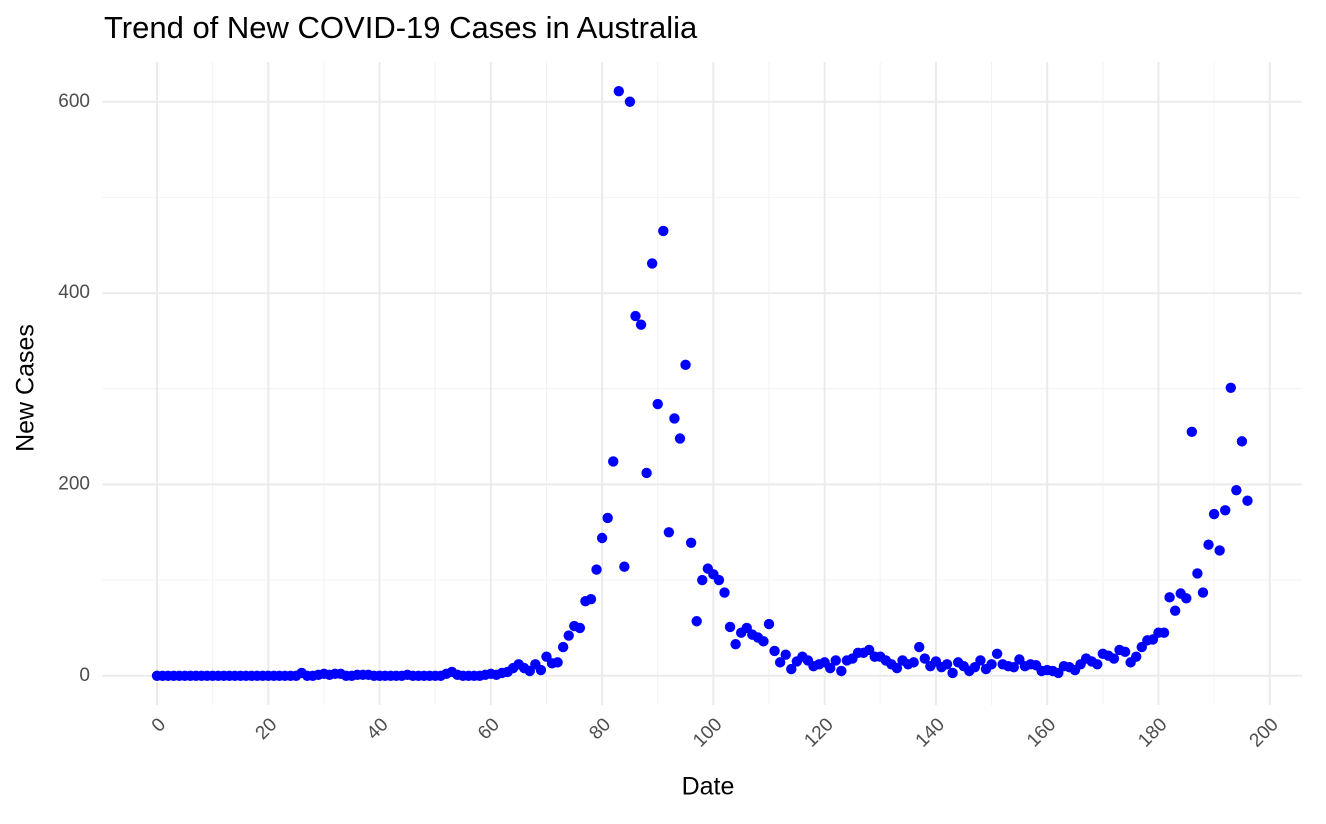  Describe the element at coordinates (267, 729) in the screenshot. I see `x-tick-label: 20` at that location.